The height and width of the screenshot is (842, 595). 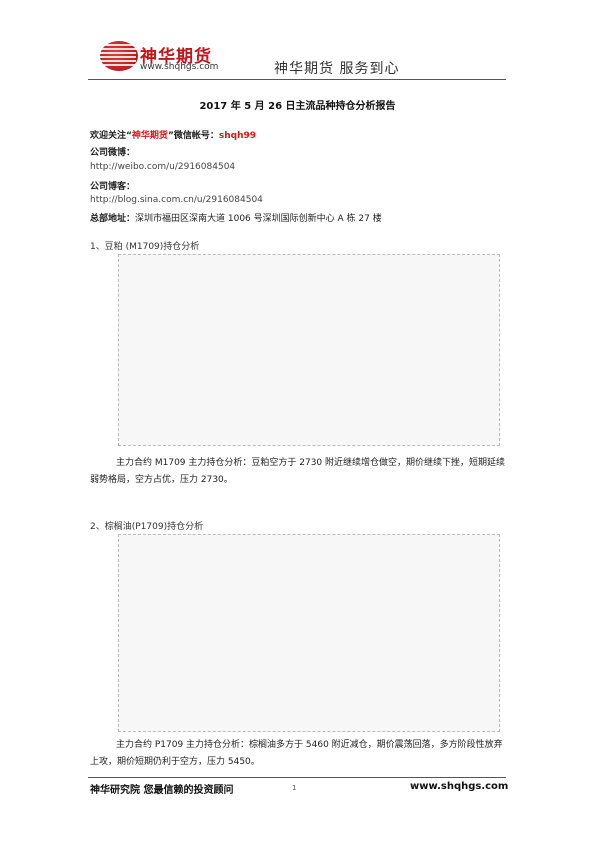 What do you see at coordinates (459, 786) in the screenshot?
I see `footer-url: www.shqhgs.com` at bounding box center [459, 786].